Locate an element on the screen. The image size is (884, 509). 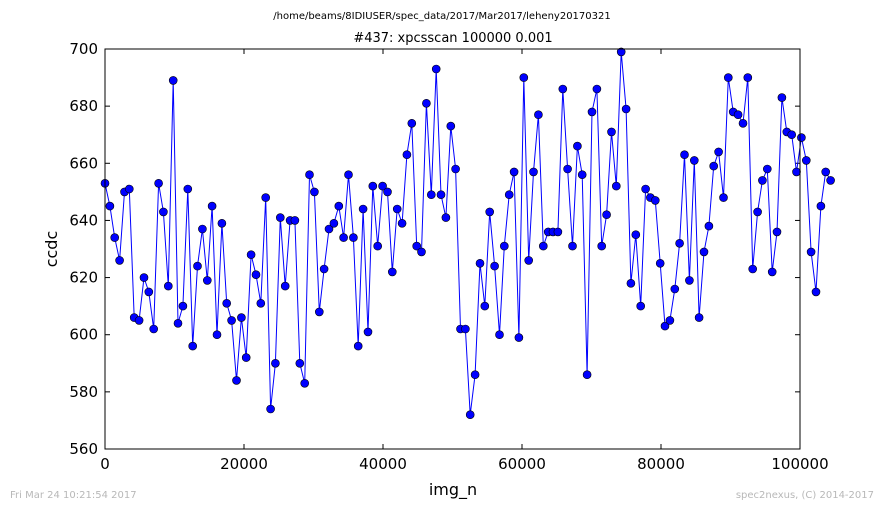
x-tick-label: 60000 is located at coordinates (522, 464).